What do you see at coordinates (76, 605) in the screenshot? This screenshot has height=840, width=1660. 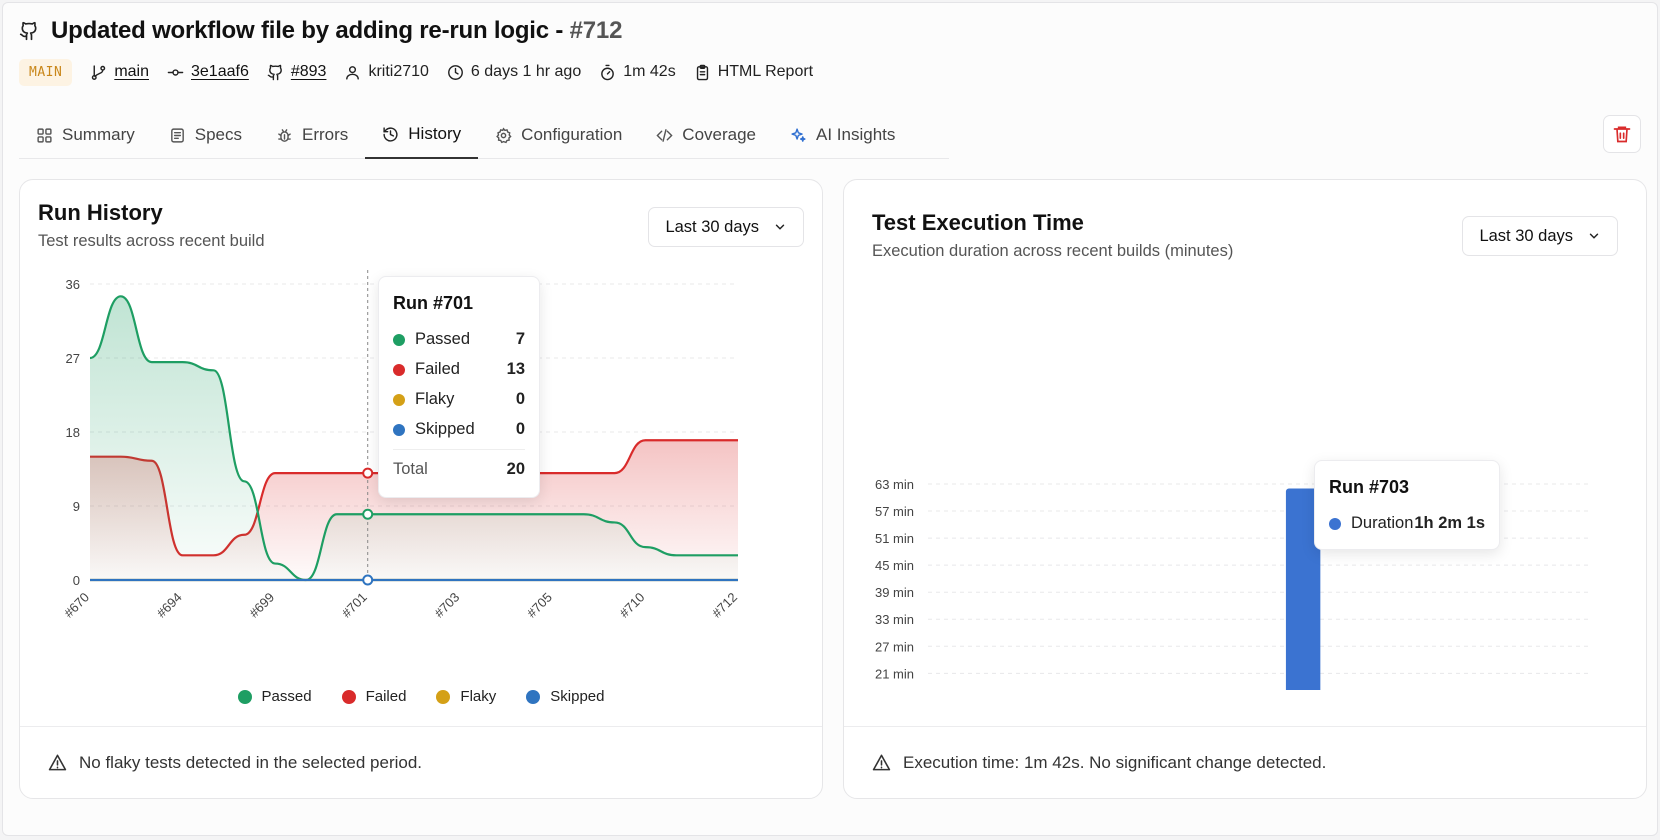 I see `x-tick-label: #670` at bounding box center [76, 605].